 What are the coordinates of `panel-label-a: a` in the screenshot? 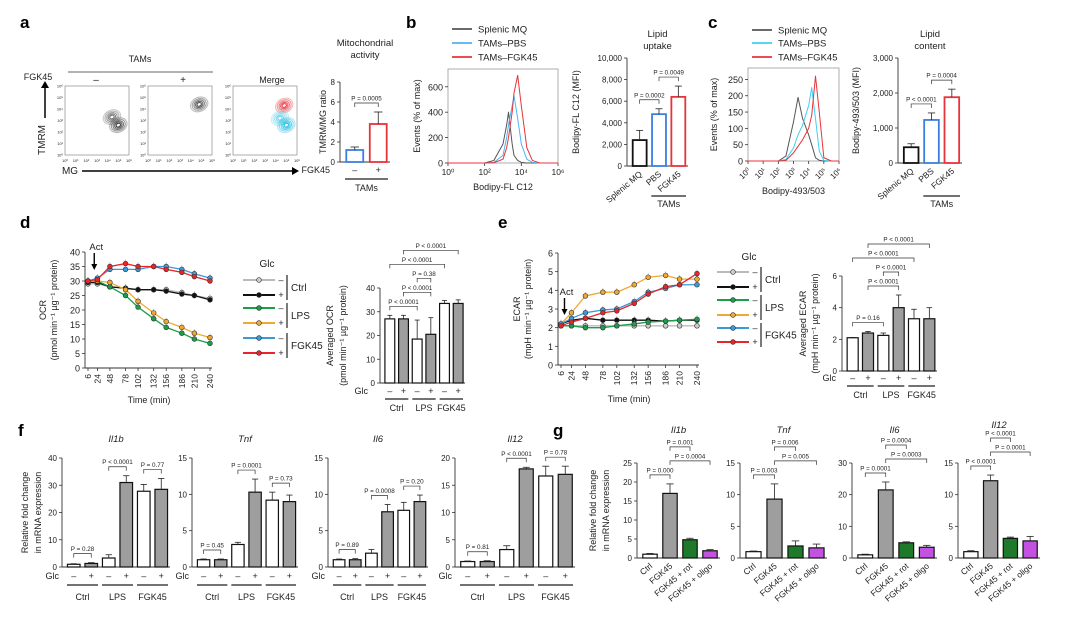 It's located at (25, 22).